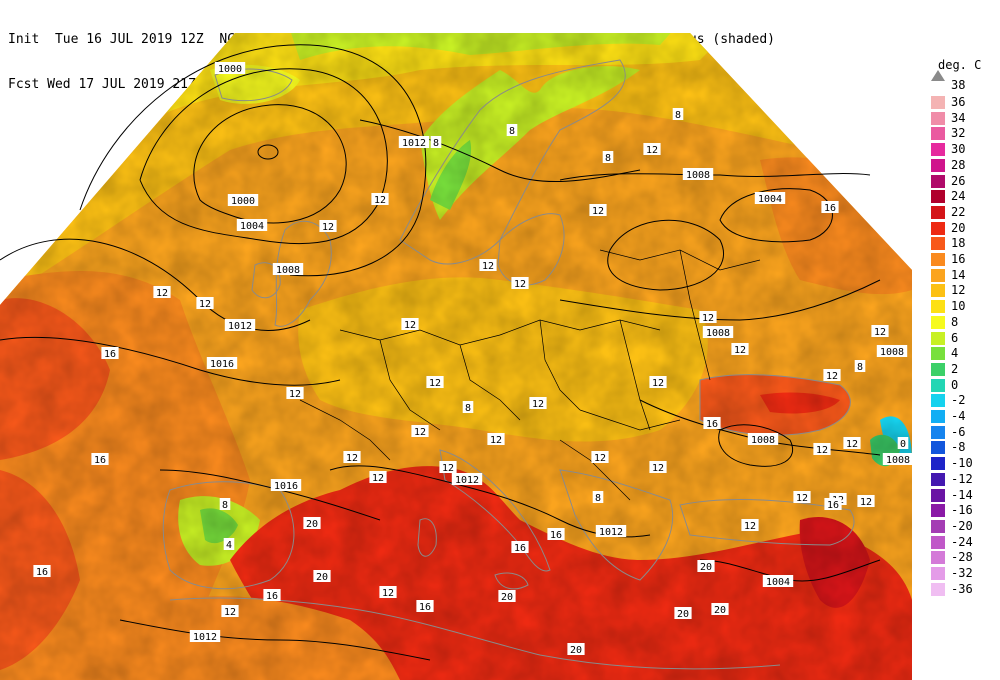 Image resolution: width=1000 pixels, height=680 pixels. Describe the element at coordinates (961, 558) in the screenshot. I see `colorbar-level: -28` at that location.